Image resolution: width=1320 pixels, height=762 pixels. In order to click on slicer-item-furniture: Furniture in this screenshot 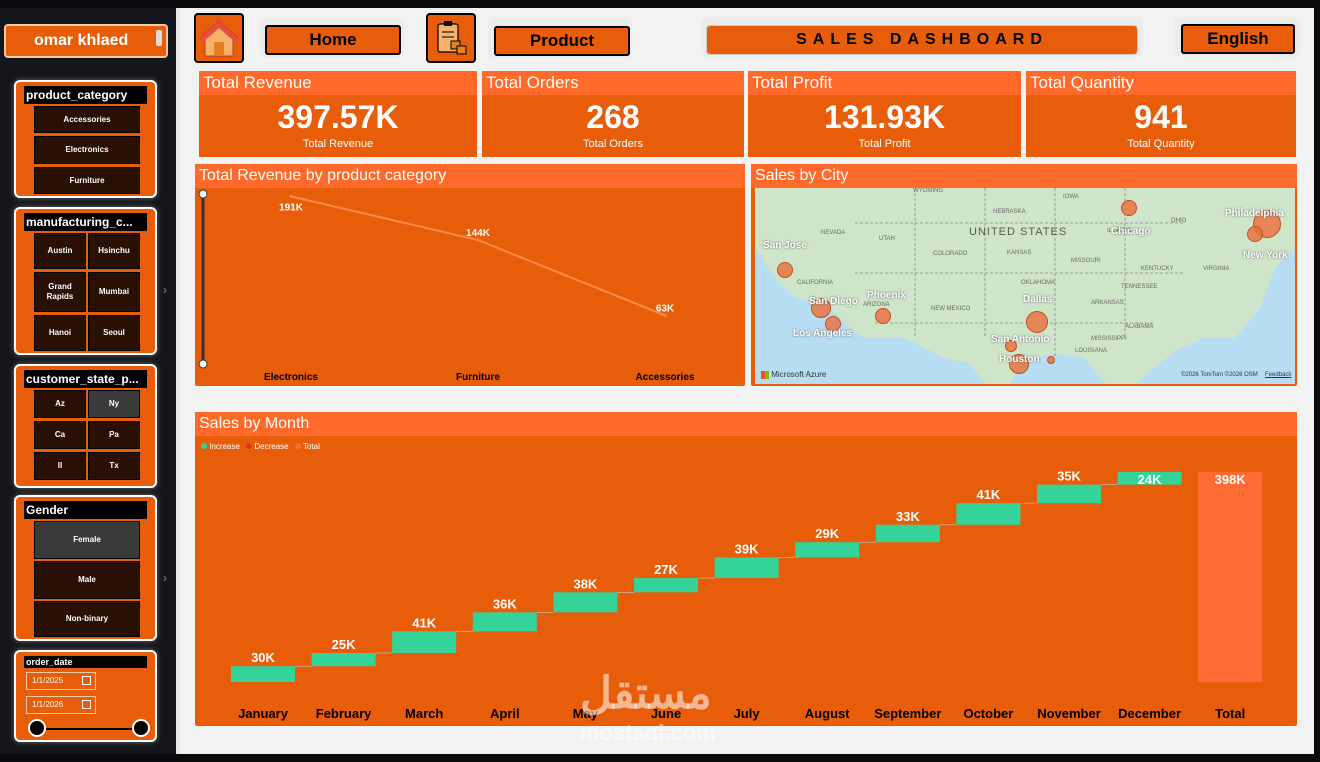, I will do `click(87, 180)`.